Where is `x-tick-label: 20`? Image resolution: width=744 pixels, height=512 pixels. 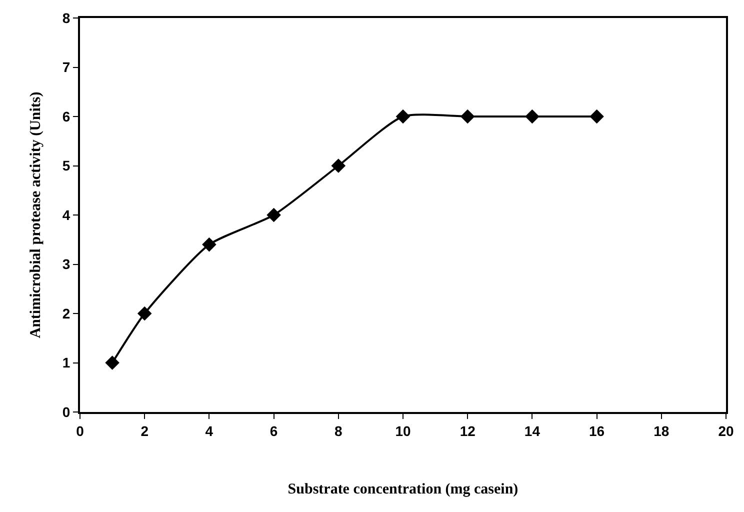
x-tick-label: 20 is located at coordinates (726, 430).